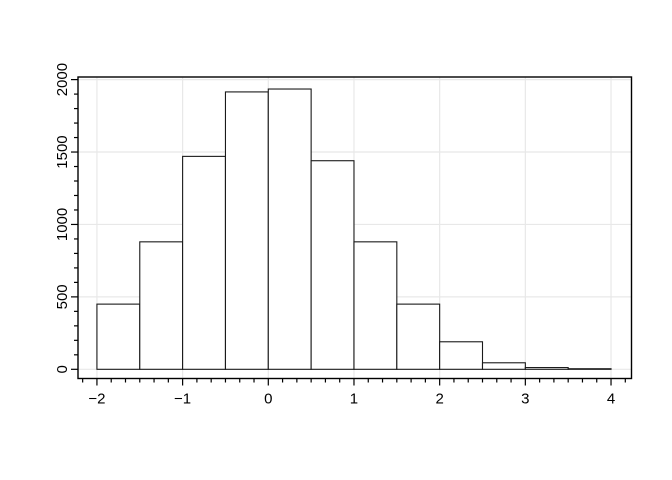 This screenshot has height=480, width=672. I want to click on y-tick-label: 1500, so click(62, 151).